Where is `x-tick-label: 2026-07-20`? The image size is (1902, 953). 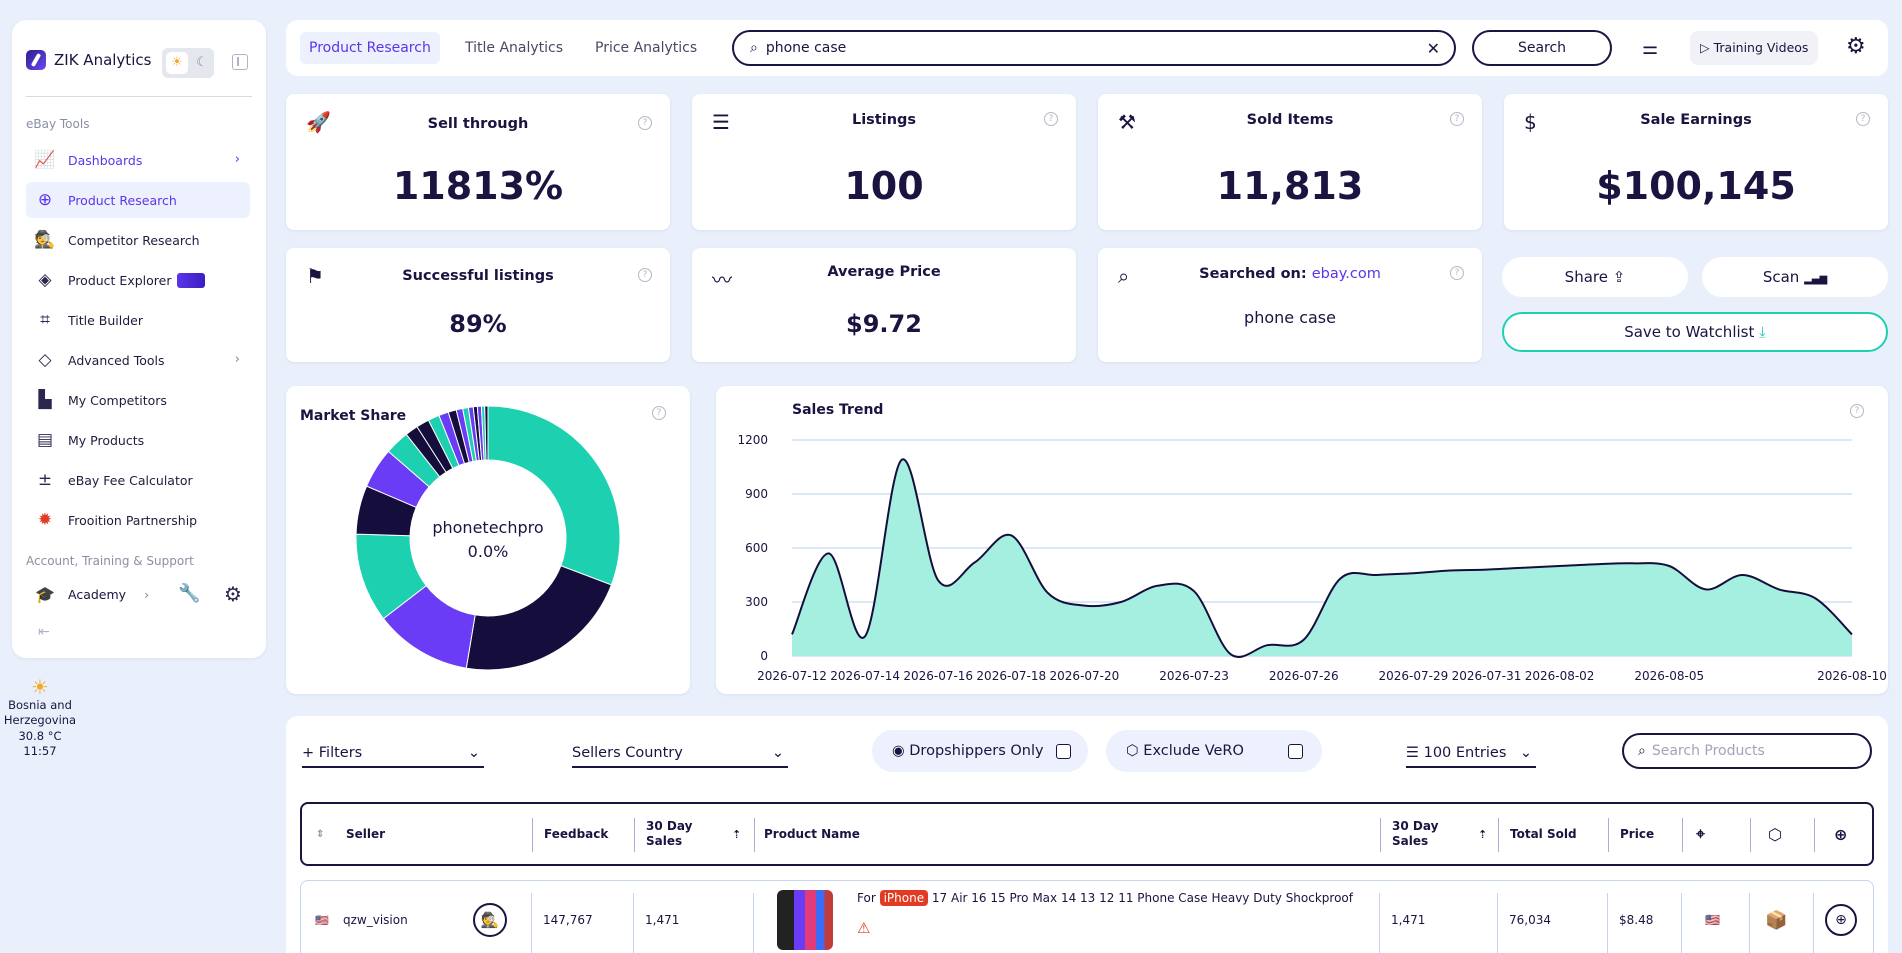 x-tick-label: 2026-07-20 is located at coordinates (1085, 676).